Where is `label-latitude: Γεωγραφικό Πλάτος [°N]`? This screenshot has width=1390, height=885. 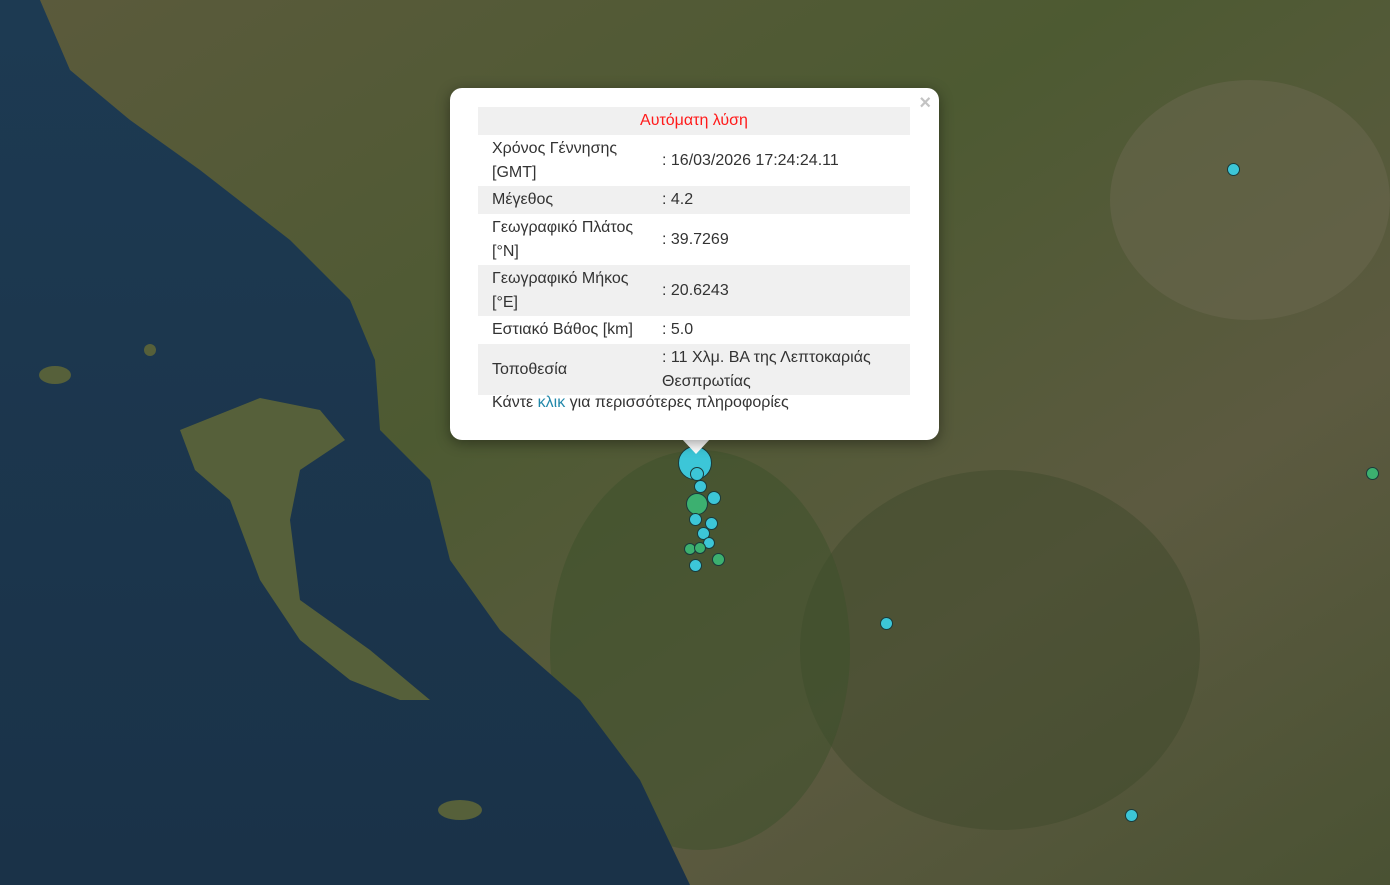
label-latitude: Γεωγραφικό Πλάτος [°N] is located at coordinates (563, 239).